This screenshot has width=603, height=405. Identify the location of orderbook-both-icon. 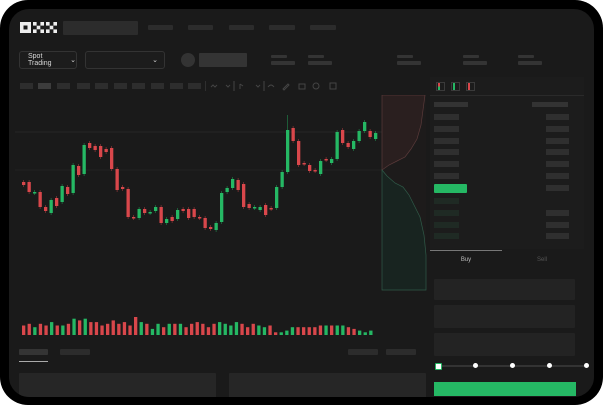
(440, 86).